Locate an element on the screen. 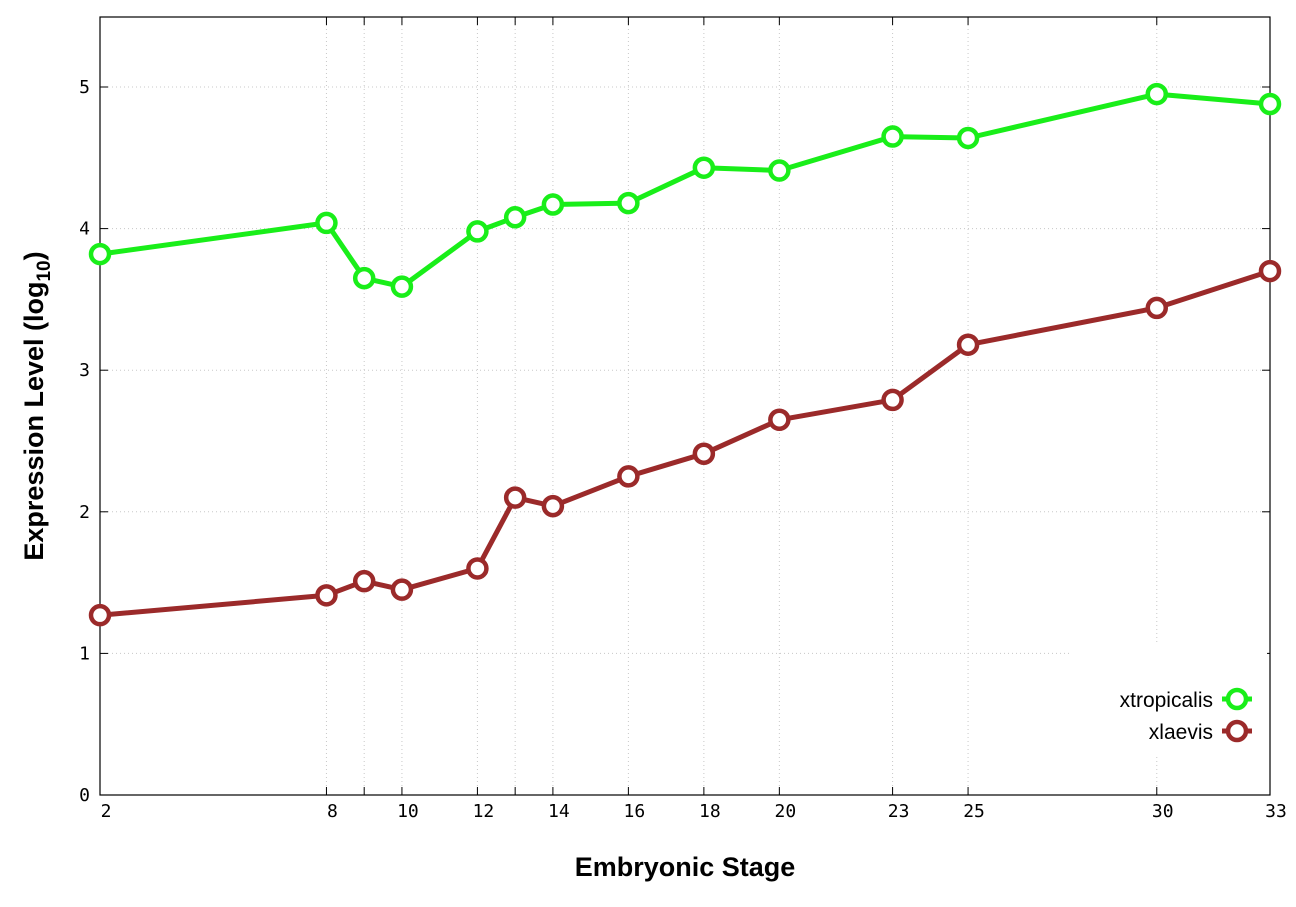 This screenshot has height=907, width=1296. y-tick-label: 2 is located at coordinates (84, 512).